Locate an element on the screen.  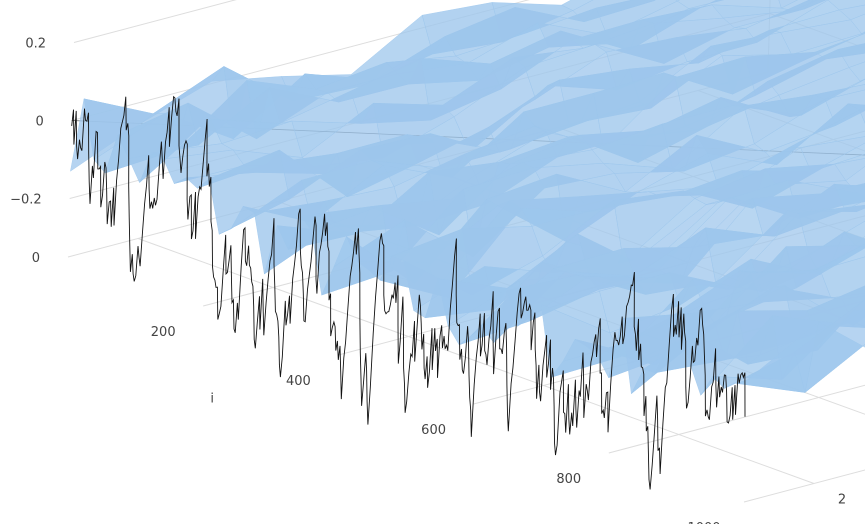
x-axis-title: i is located at coordinates (212, 398).